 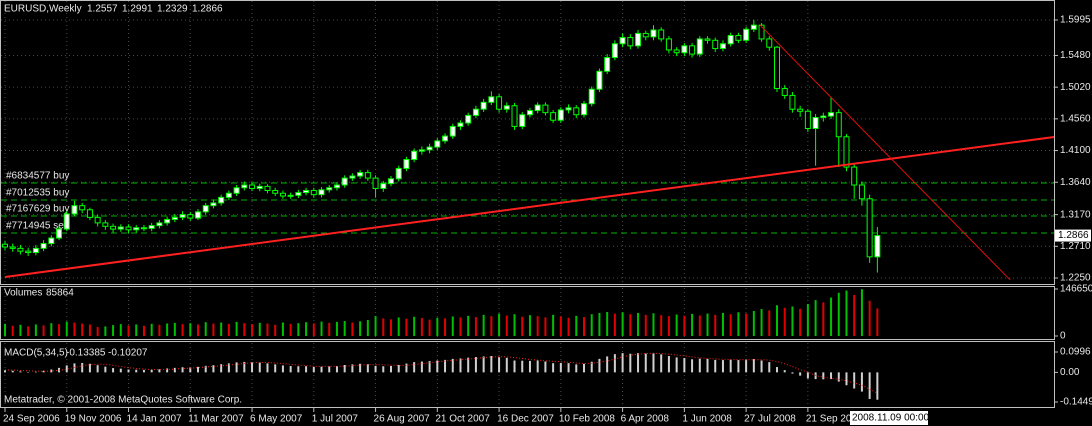 I want to click on panel-title: MACD(5,34,5), so click(x=36, y=353).